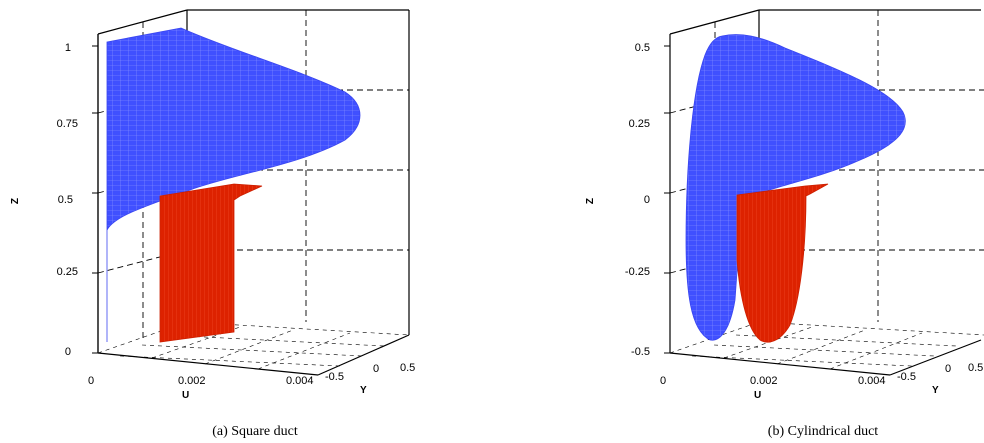 The width and height of the screenshot is (984, 443). Describe the element at coordinates (67, 124) in the screenshot. I see `z-tick-label: 0.75` at that location.